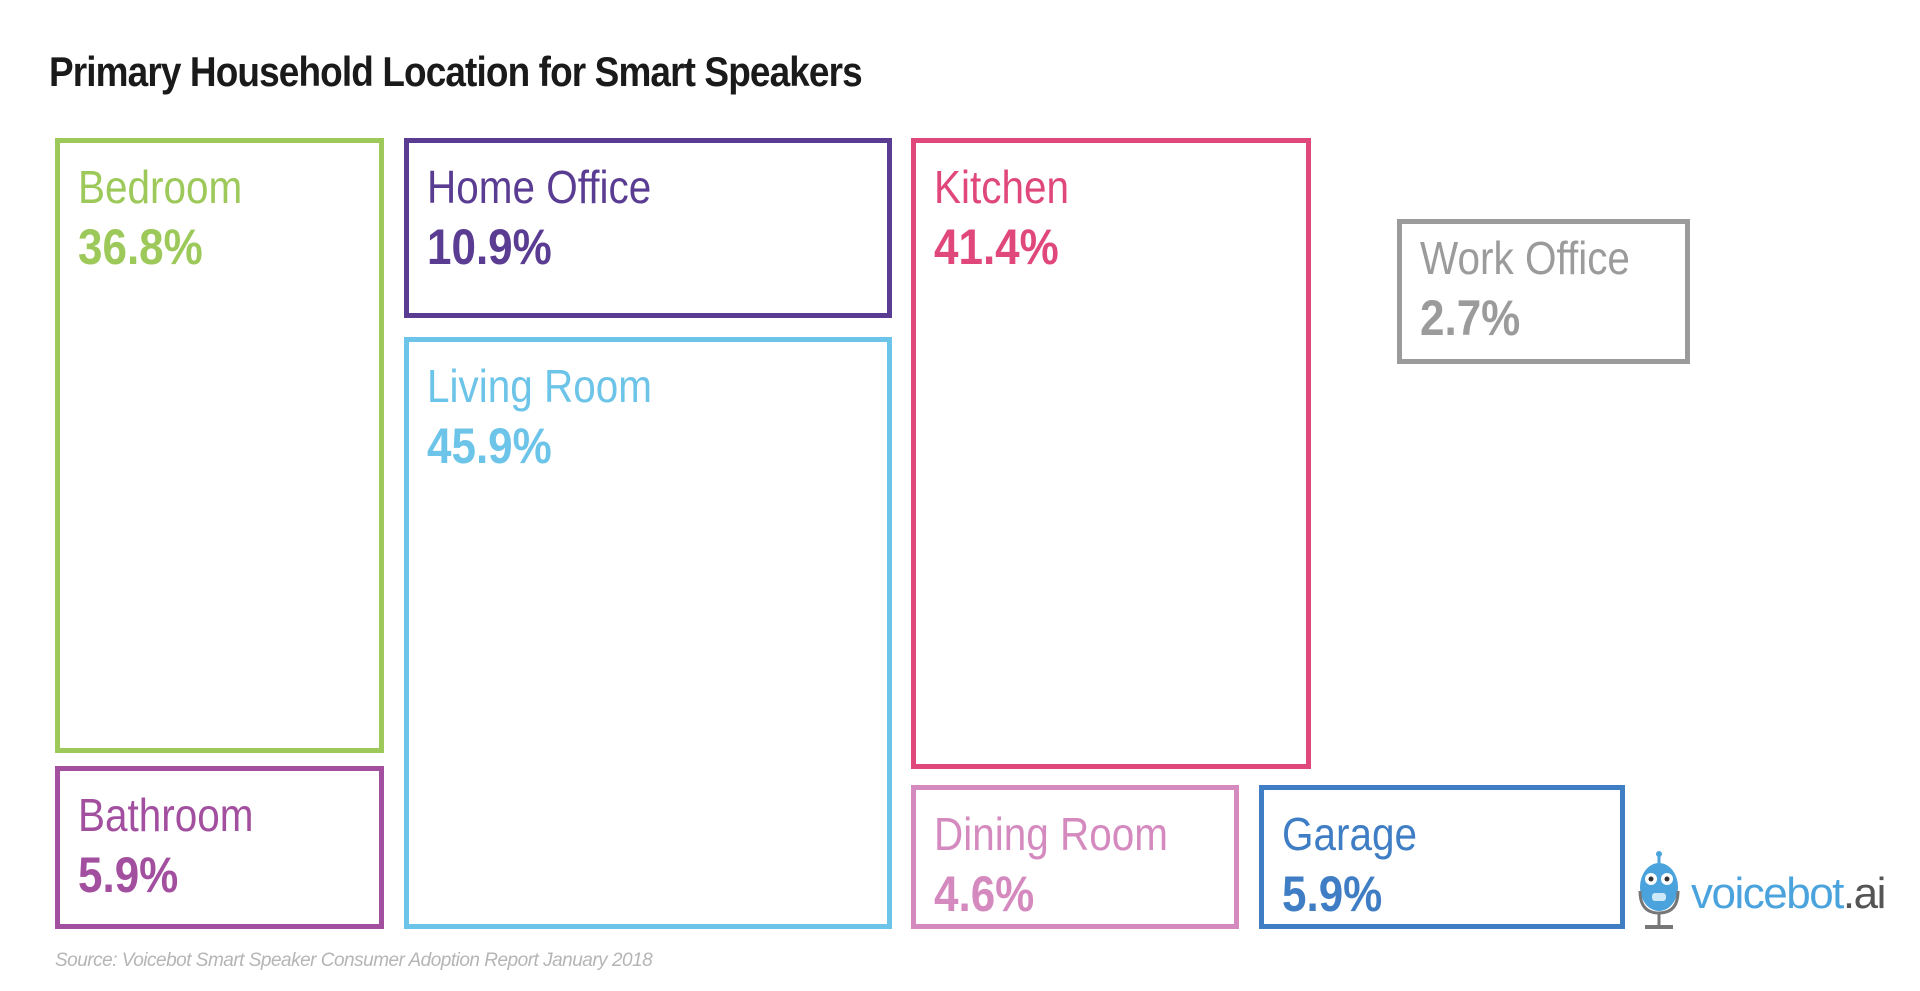  Describe the element at coordinates (1002, 187) in the screenshot. I see `cell-label: Kitchen` at that location.